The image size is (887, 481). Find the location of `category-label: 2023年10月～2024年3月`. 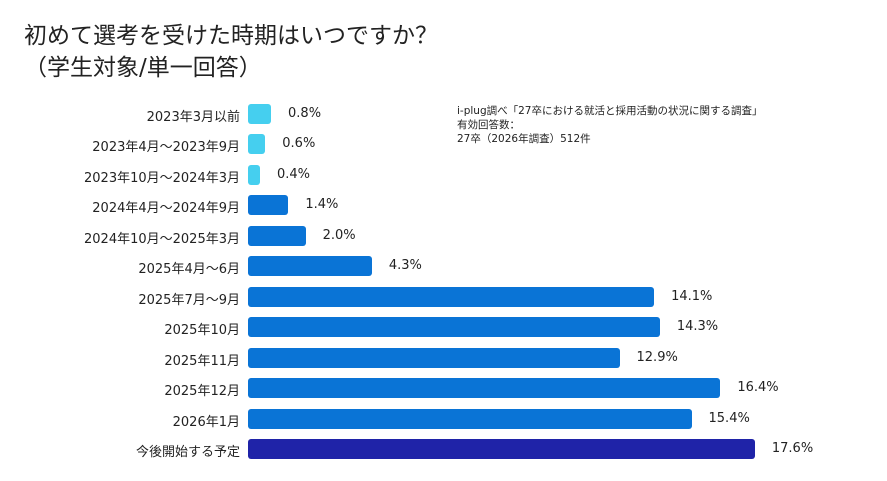

category-label: 2023年10月～2024年3月 is located at coordinates (162, 178).